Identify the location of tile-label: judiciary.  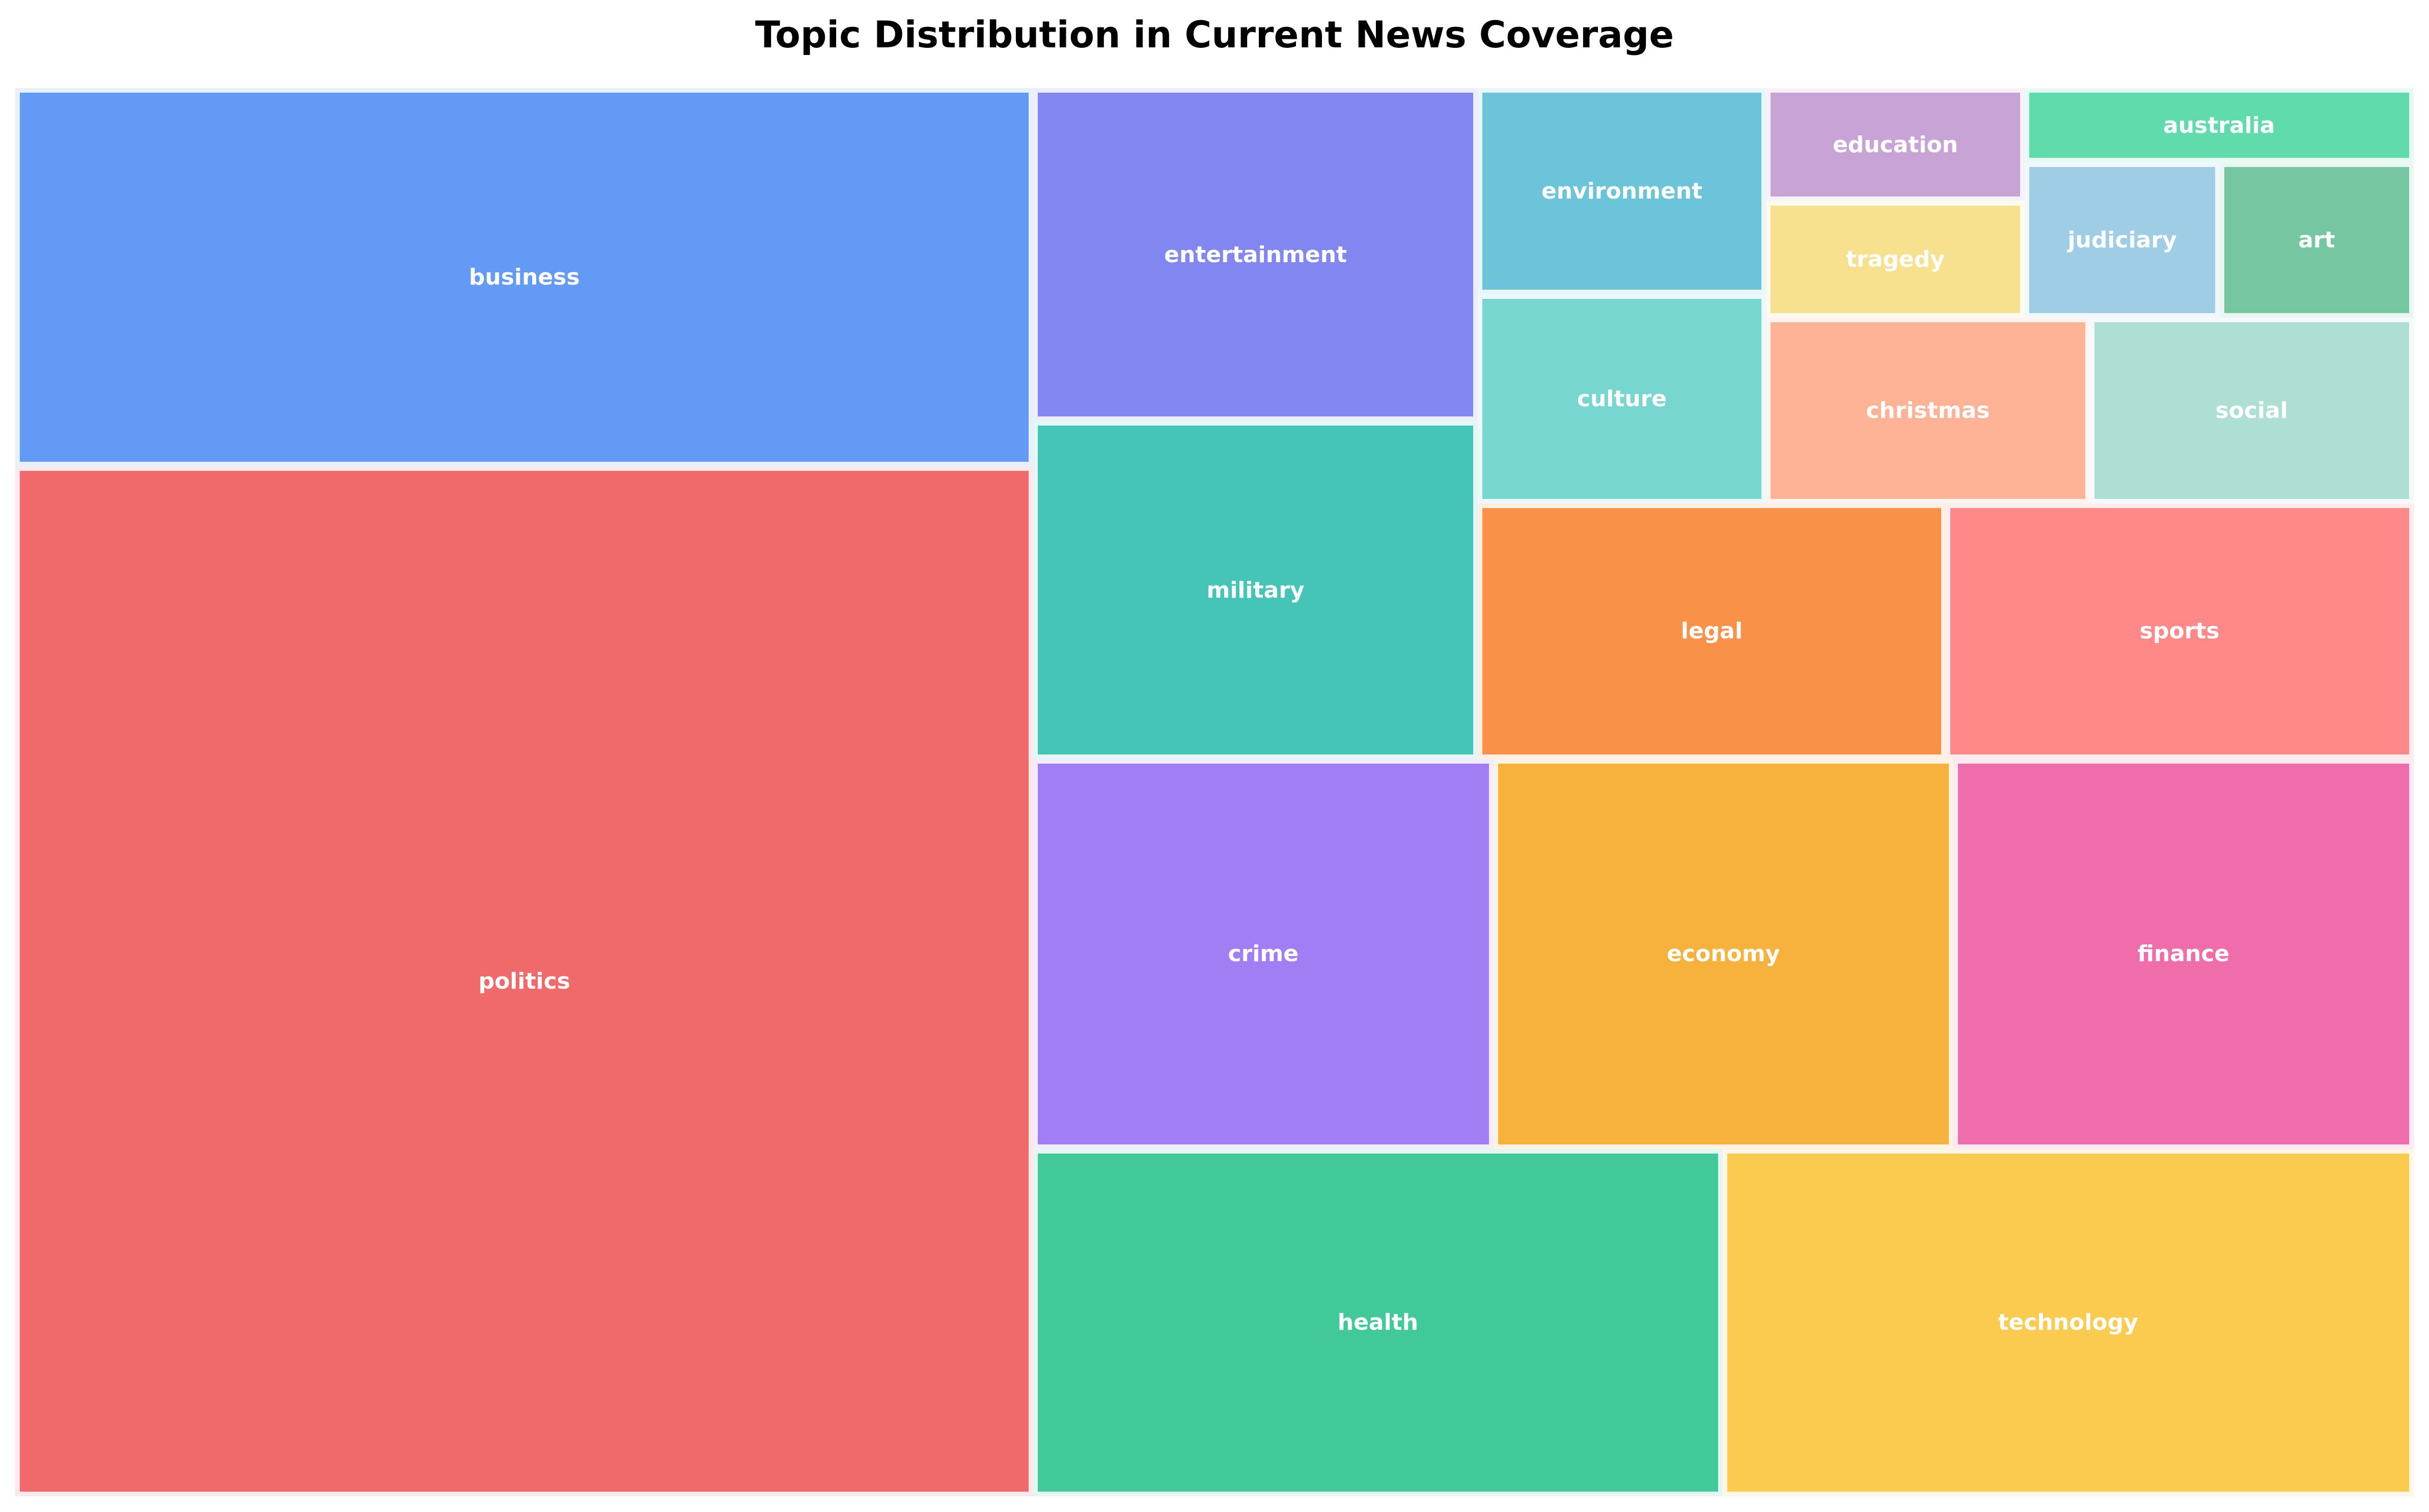
(2122, 240).